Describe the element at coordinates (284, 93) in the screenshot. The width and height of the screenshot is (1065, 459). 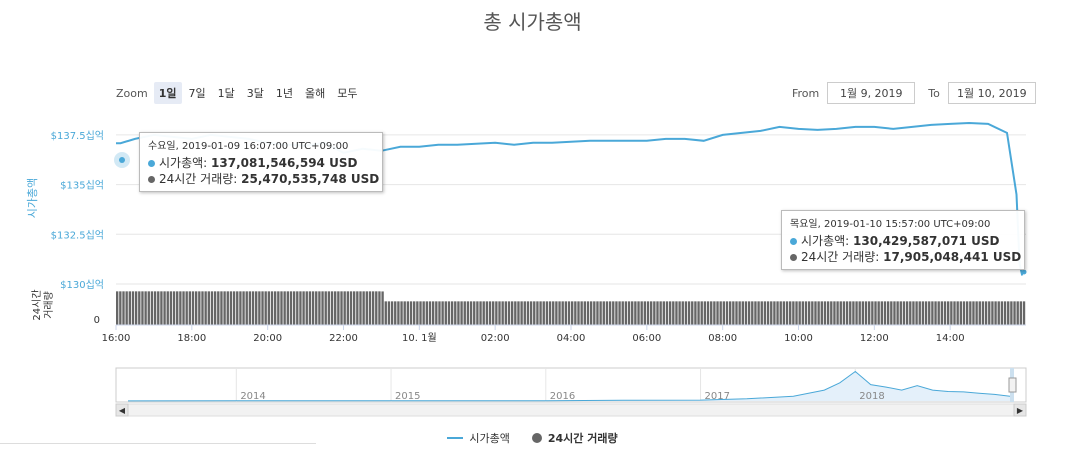
I see `zoom-button-1y: 1년` at that location.